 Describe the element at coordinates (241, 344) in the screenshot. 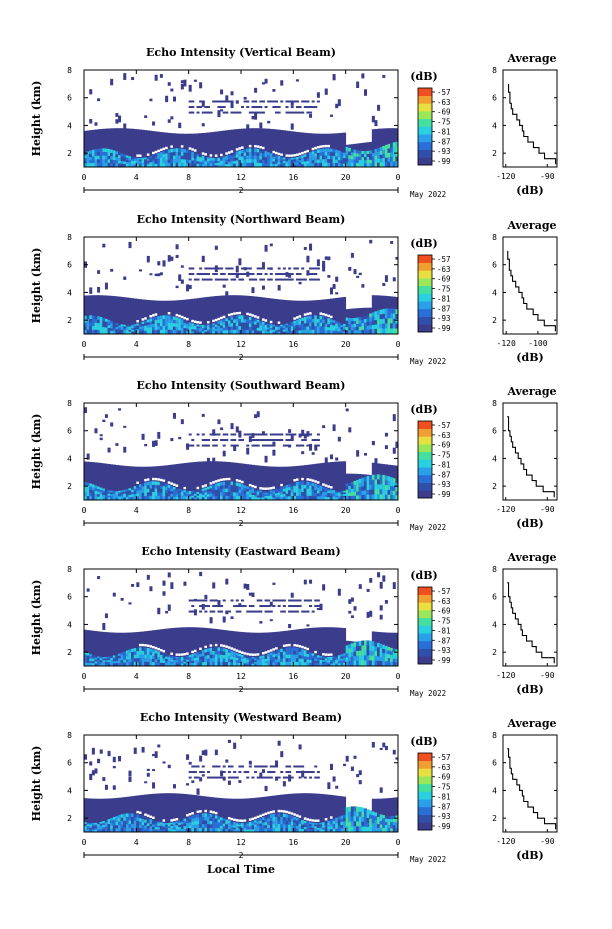

I see `x-tick-label: 12` at that location.